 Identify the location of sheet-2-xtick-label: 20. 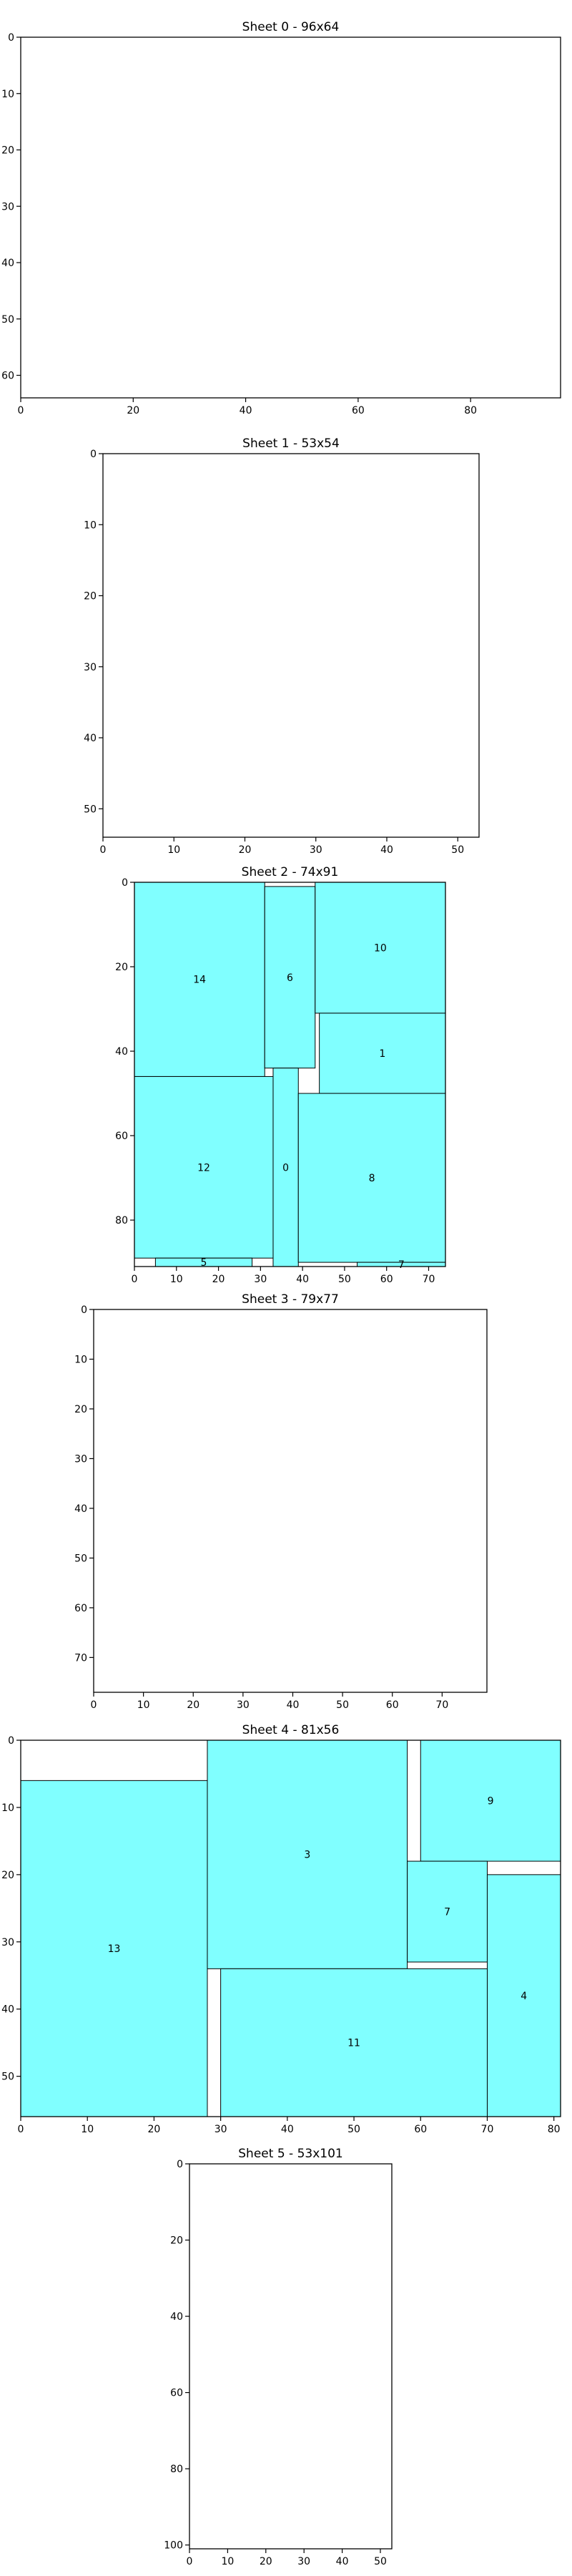
(218, 1279).